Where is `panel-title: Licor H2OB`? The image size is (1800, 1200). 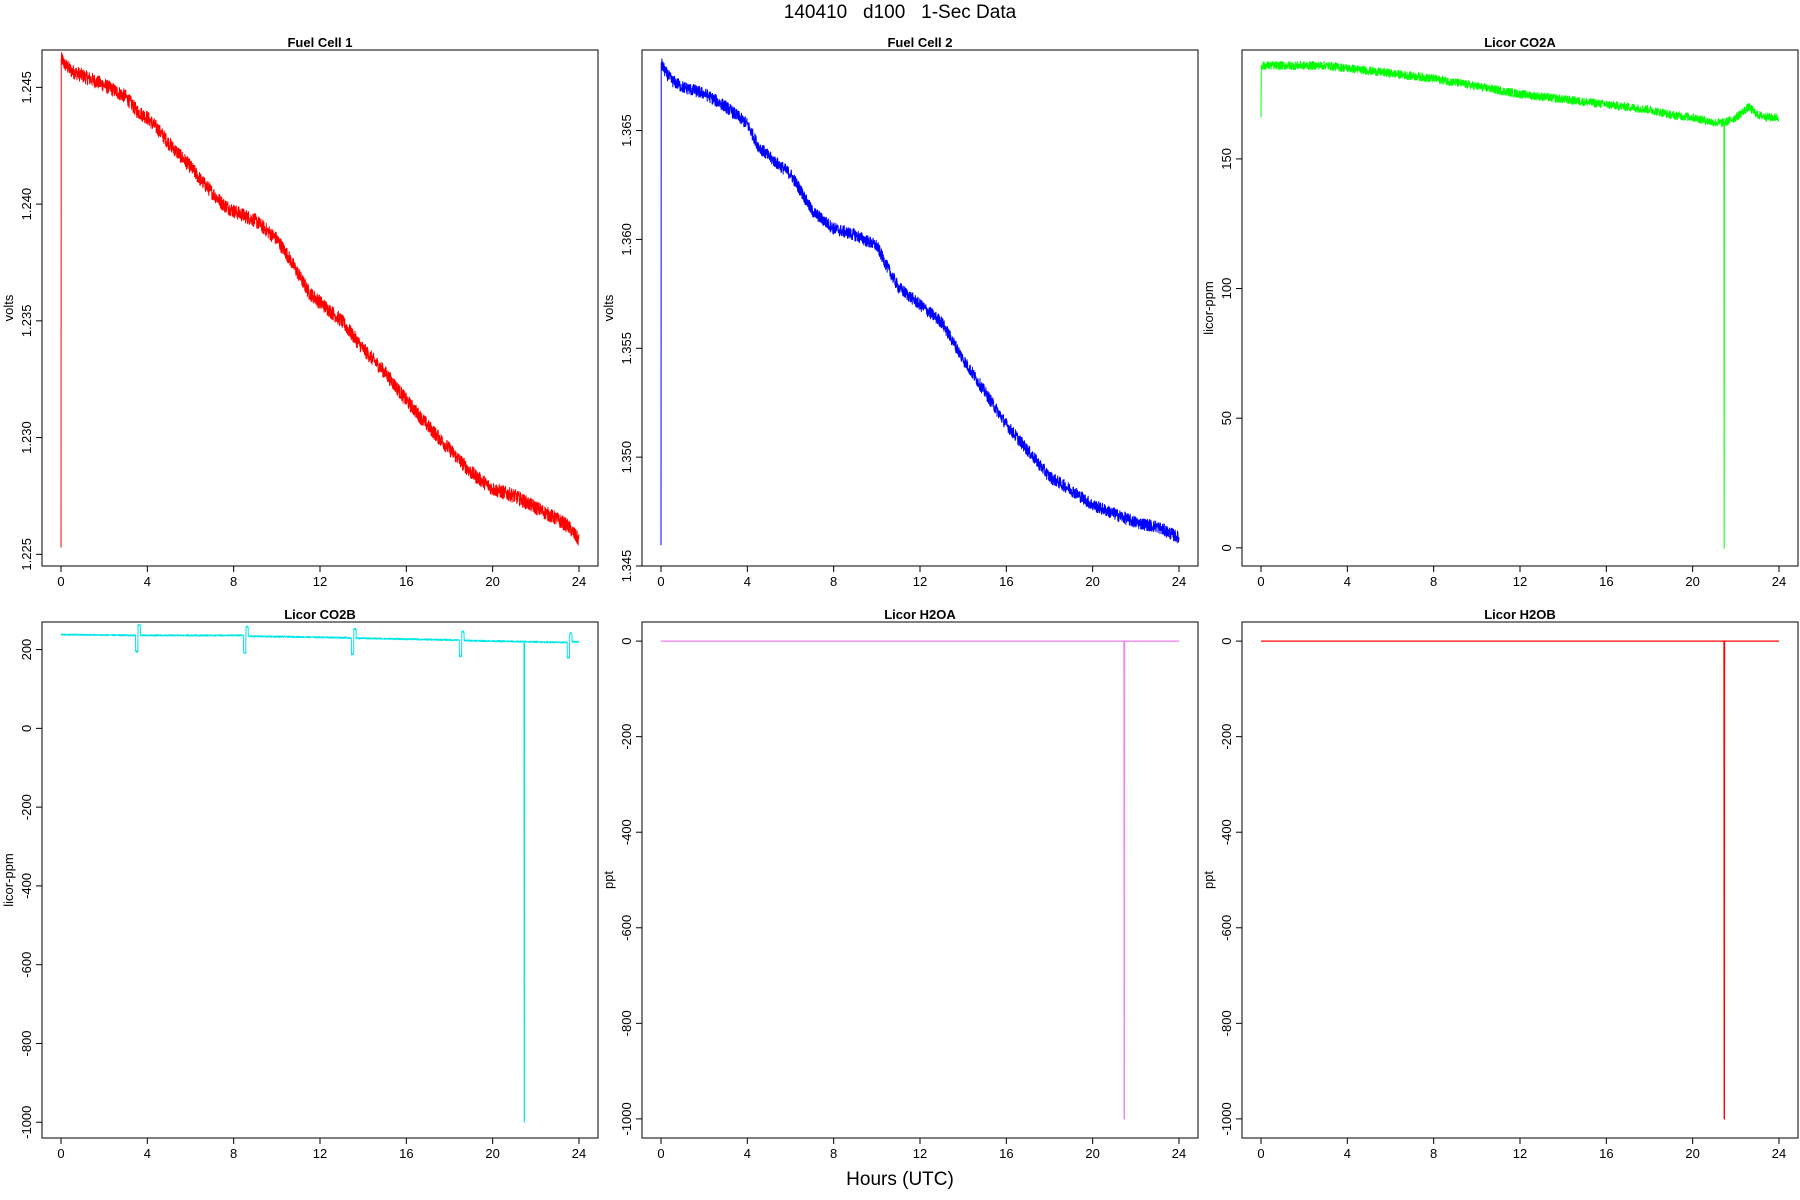 panel-title: Licor H2OB is located at coordinates (1520, 614).